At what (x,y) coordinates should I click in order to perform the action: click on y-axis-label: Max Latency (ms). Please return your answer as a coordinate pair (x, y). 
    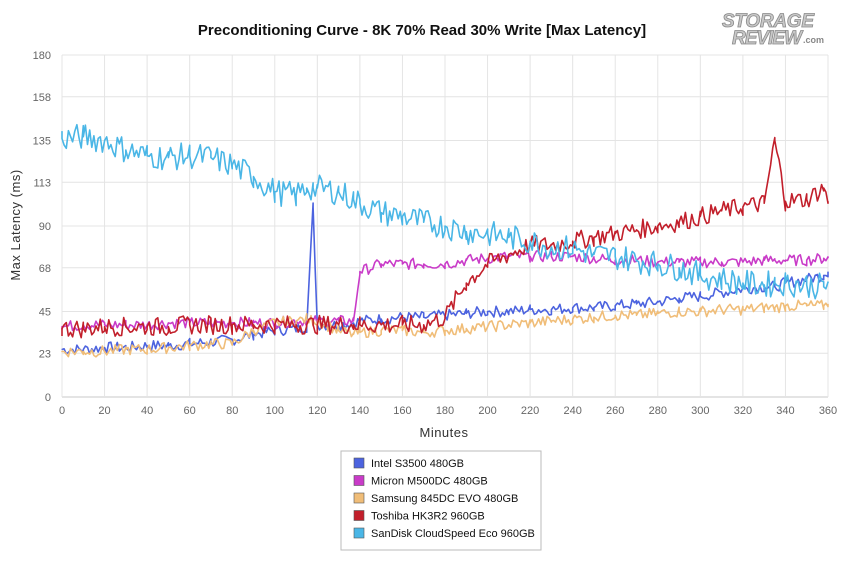
    Looking at the image, I should click on (15, 224).